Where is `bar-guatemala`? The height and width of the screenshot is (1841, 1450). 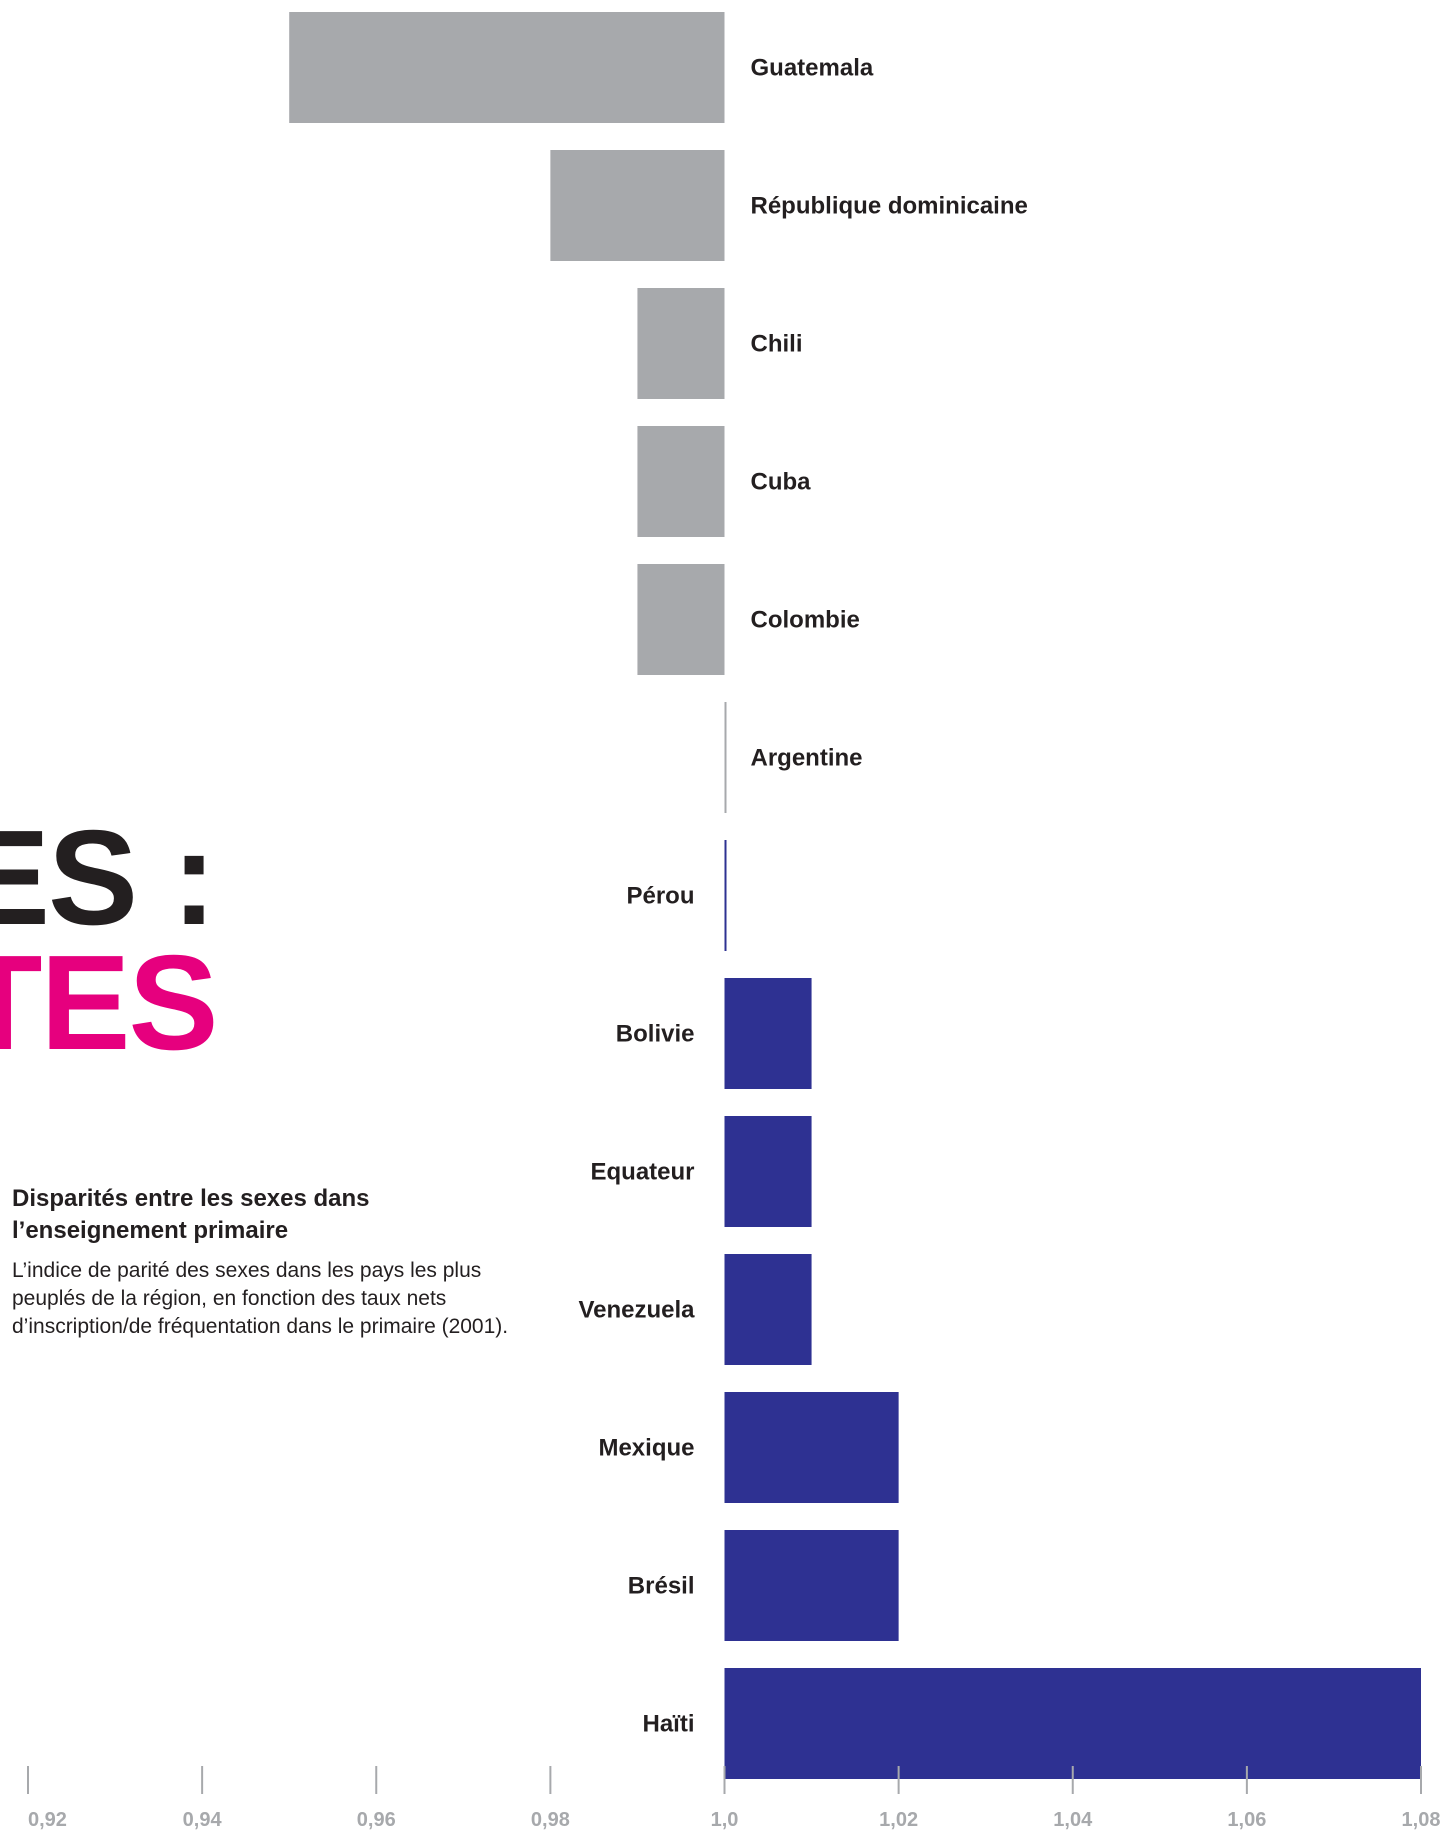 bar-guatemala is located at coordinates (507, 67).